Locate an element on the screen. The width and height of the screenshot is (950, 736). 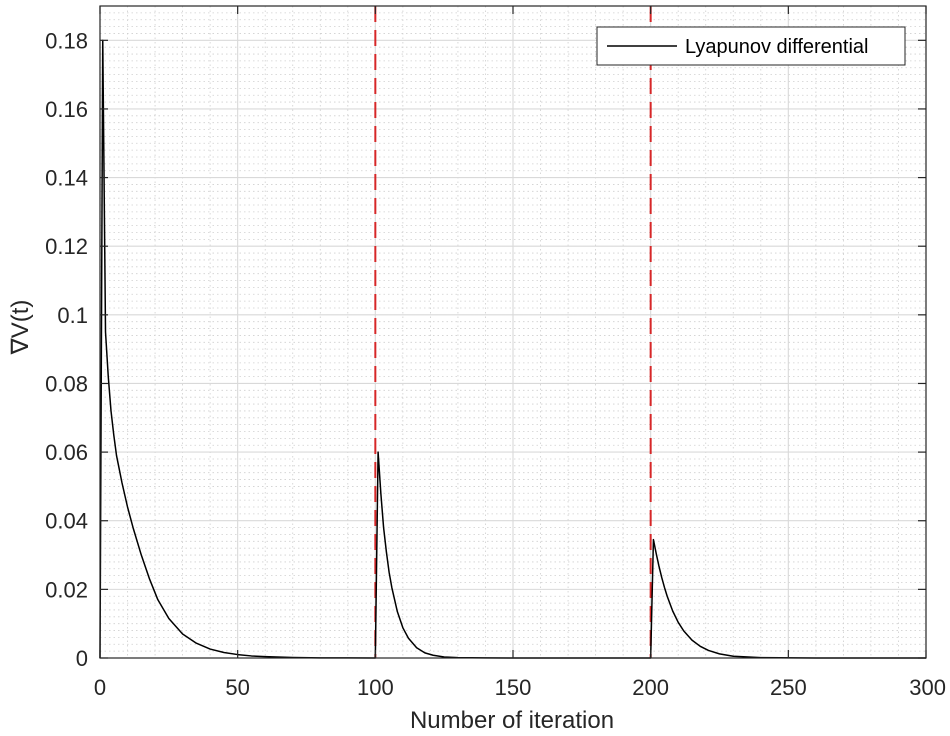
y-axis-label: ∇V(t) is located at coordinates (20, 328).